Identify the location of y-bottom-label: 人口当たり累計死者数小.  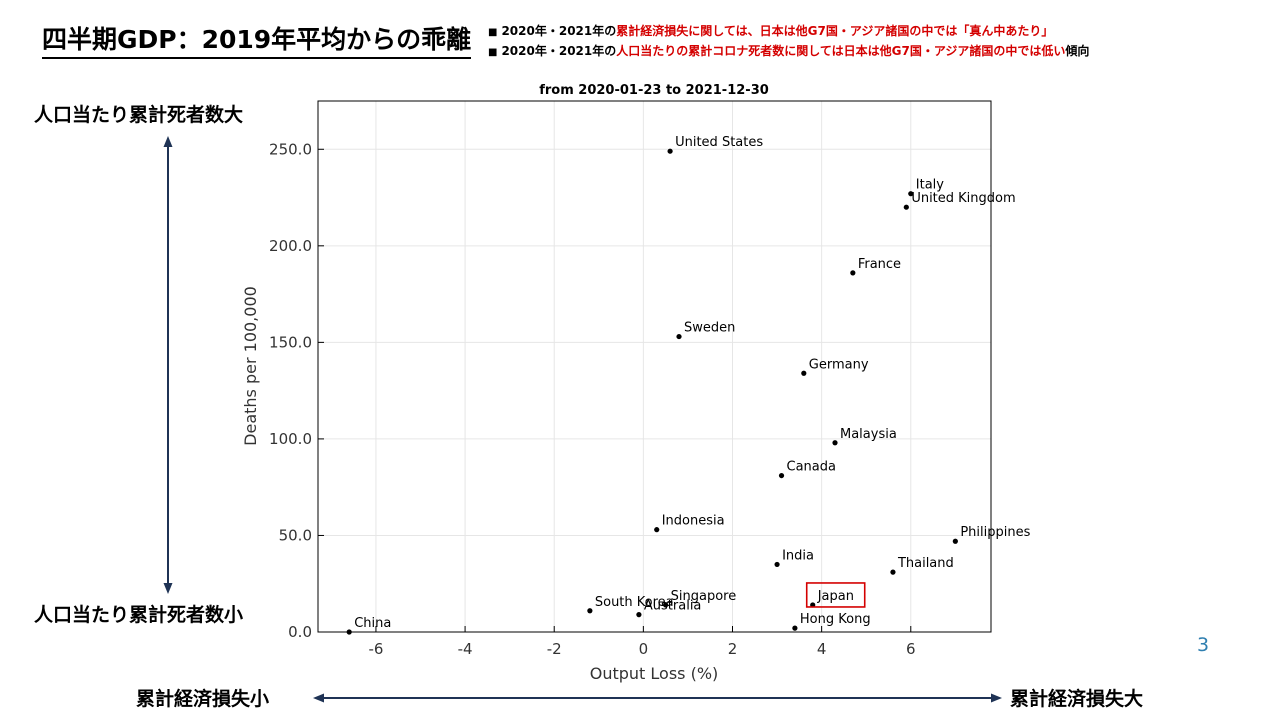
(139, 615).